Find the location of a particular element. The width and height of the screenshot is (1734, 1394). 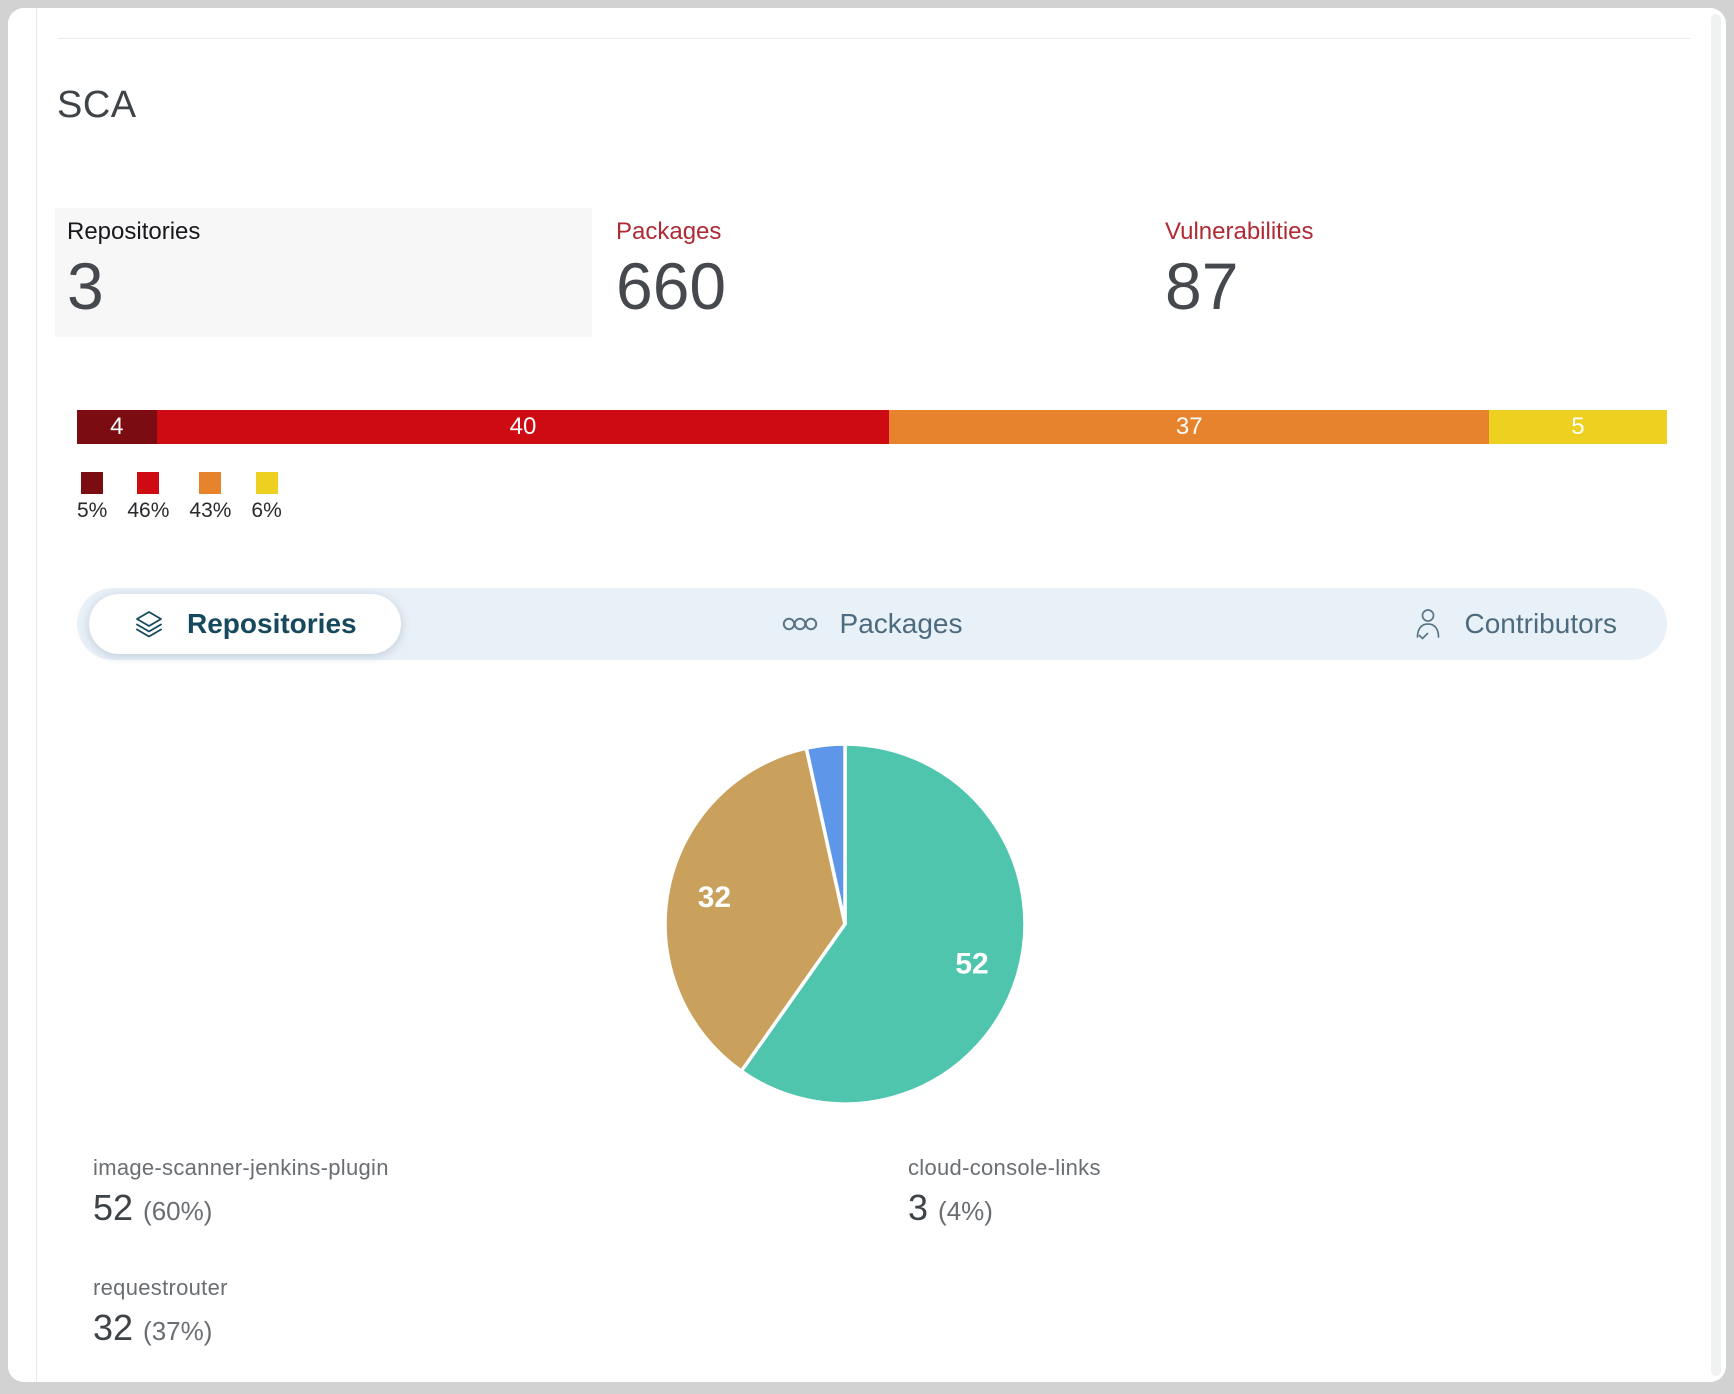

severity-bar-segment: 4 is located at coordinates (117, 427).